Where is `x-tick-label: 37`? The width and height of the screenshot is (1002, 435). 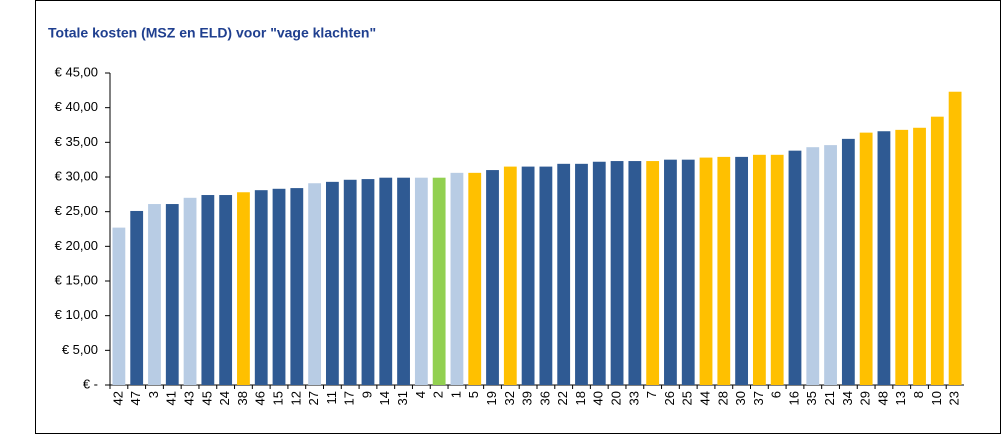
x-tick-label: 37 is located at coordinates (758, 398).